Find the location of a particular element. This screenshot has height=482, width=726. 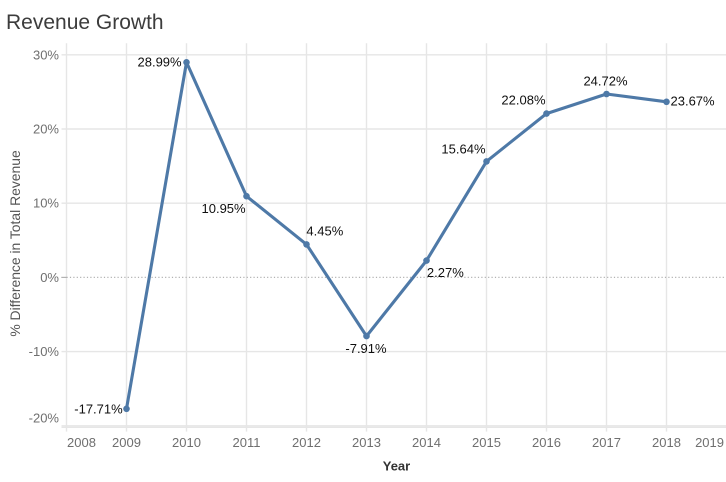

svg-text: 2015 is located at coordinates (486, 442).